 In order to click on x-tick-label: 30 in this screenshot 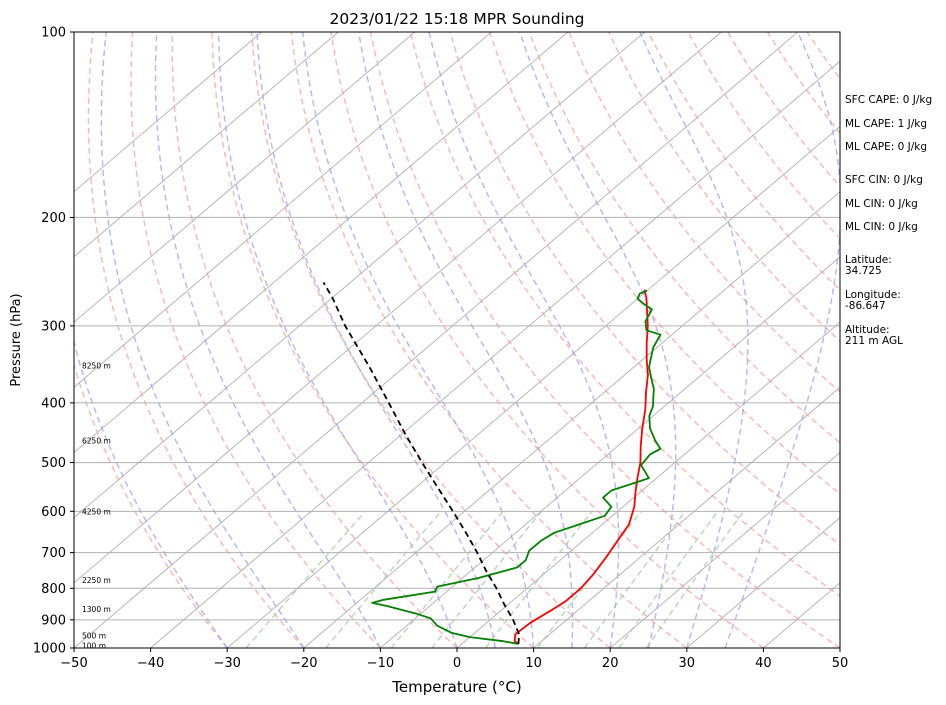, I will do `click(687, 663)`.